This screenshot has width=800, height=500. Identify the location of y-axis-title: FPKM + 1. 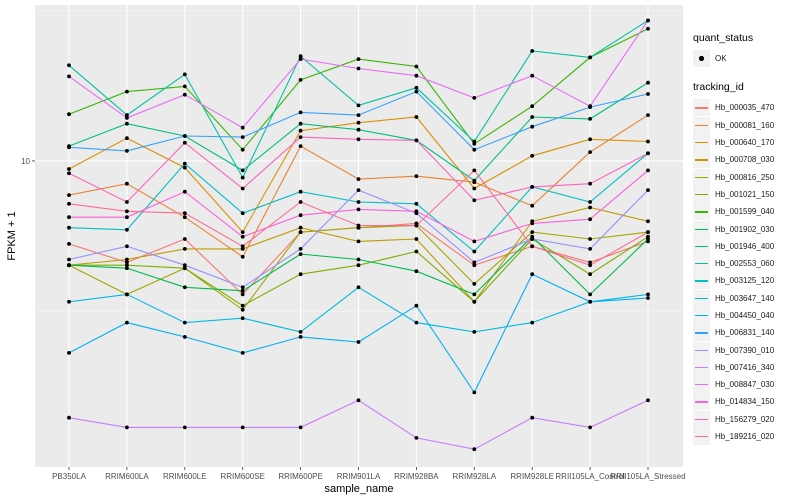
(12, 235).